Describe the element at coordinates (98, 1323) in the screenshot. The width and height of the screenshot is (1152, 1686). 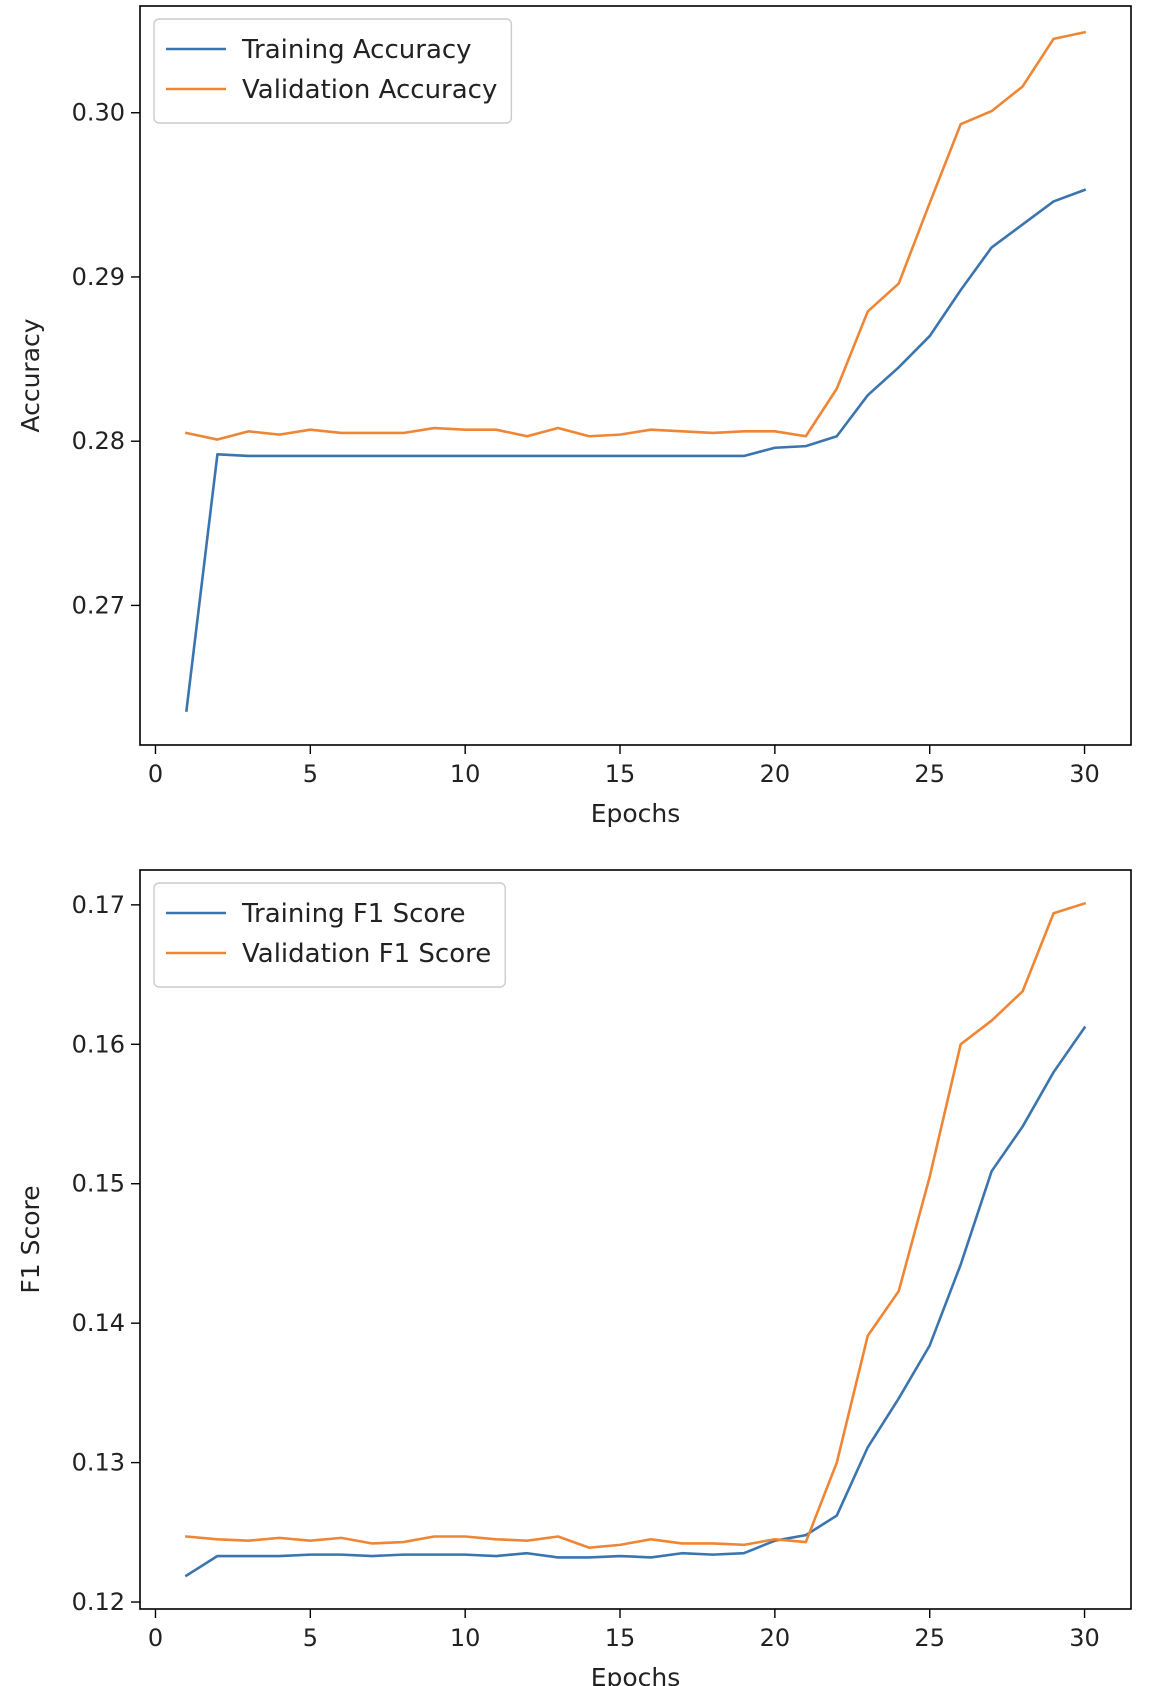
I see `y-tick-label: 0.14` at that location.